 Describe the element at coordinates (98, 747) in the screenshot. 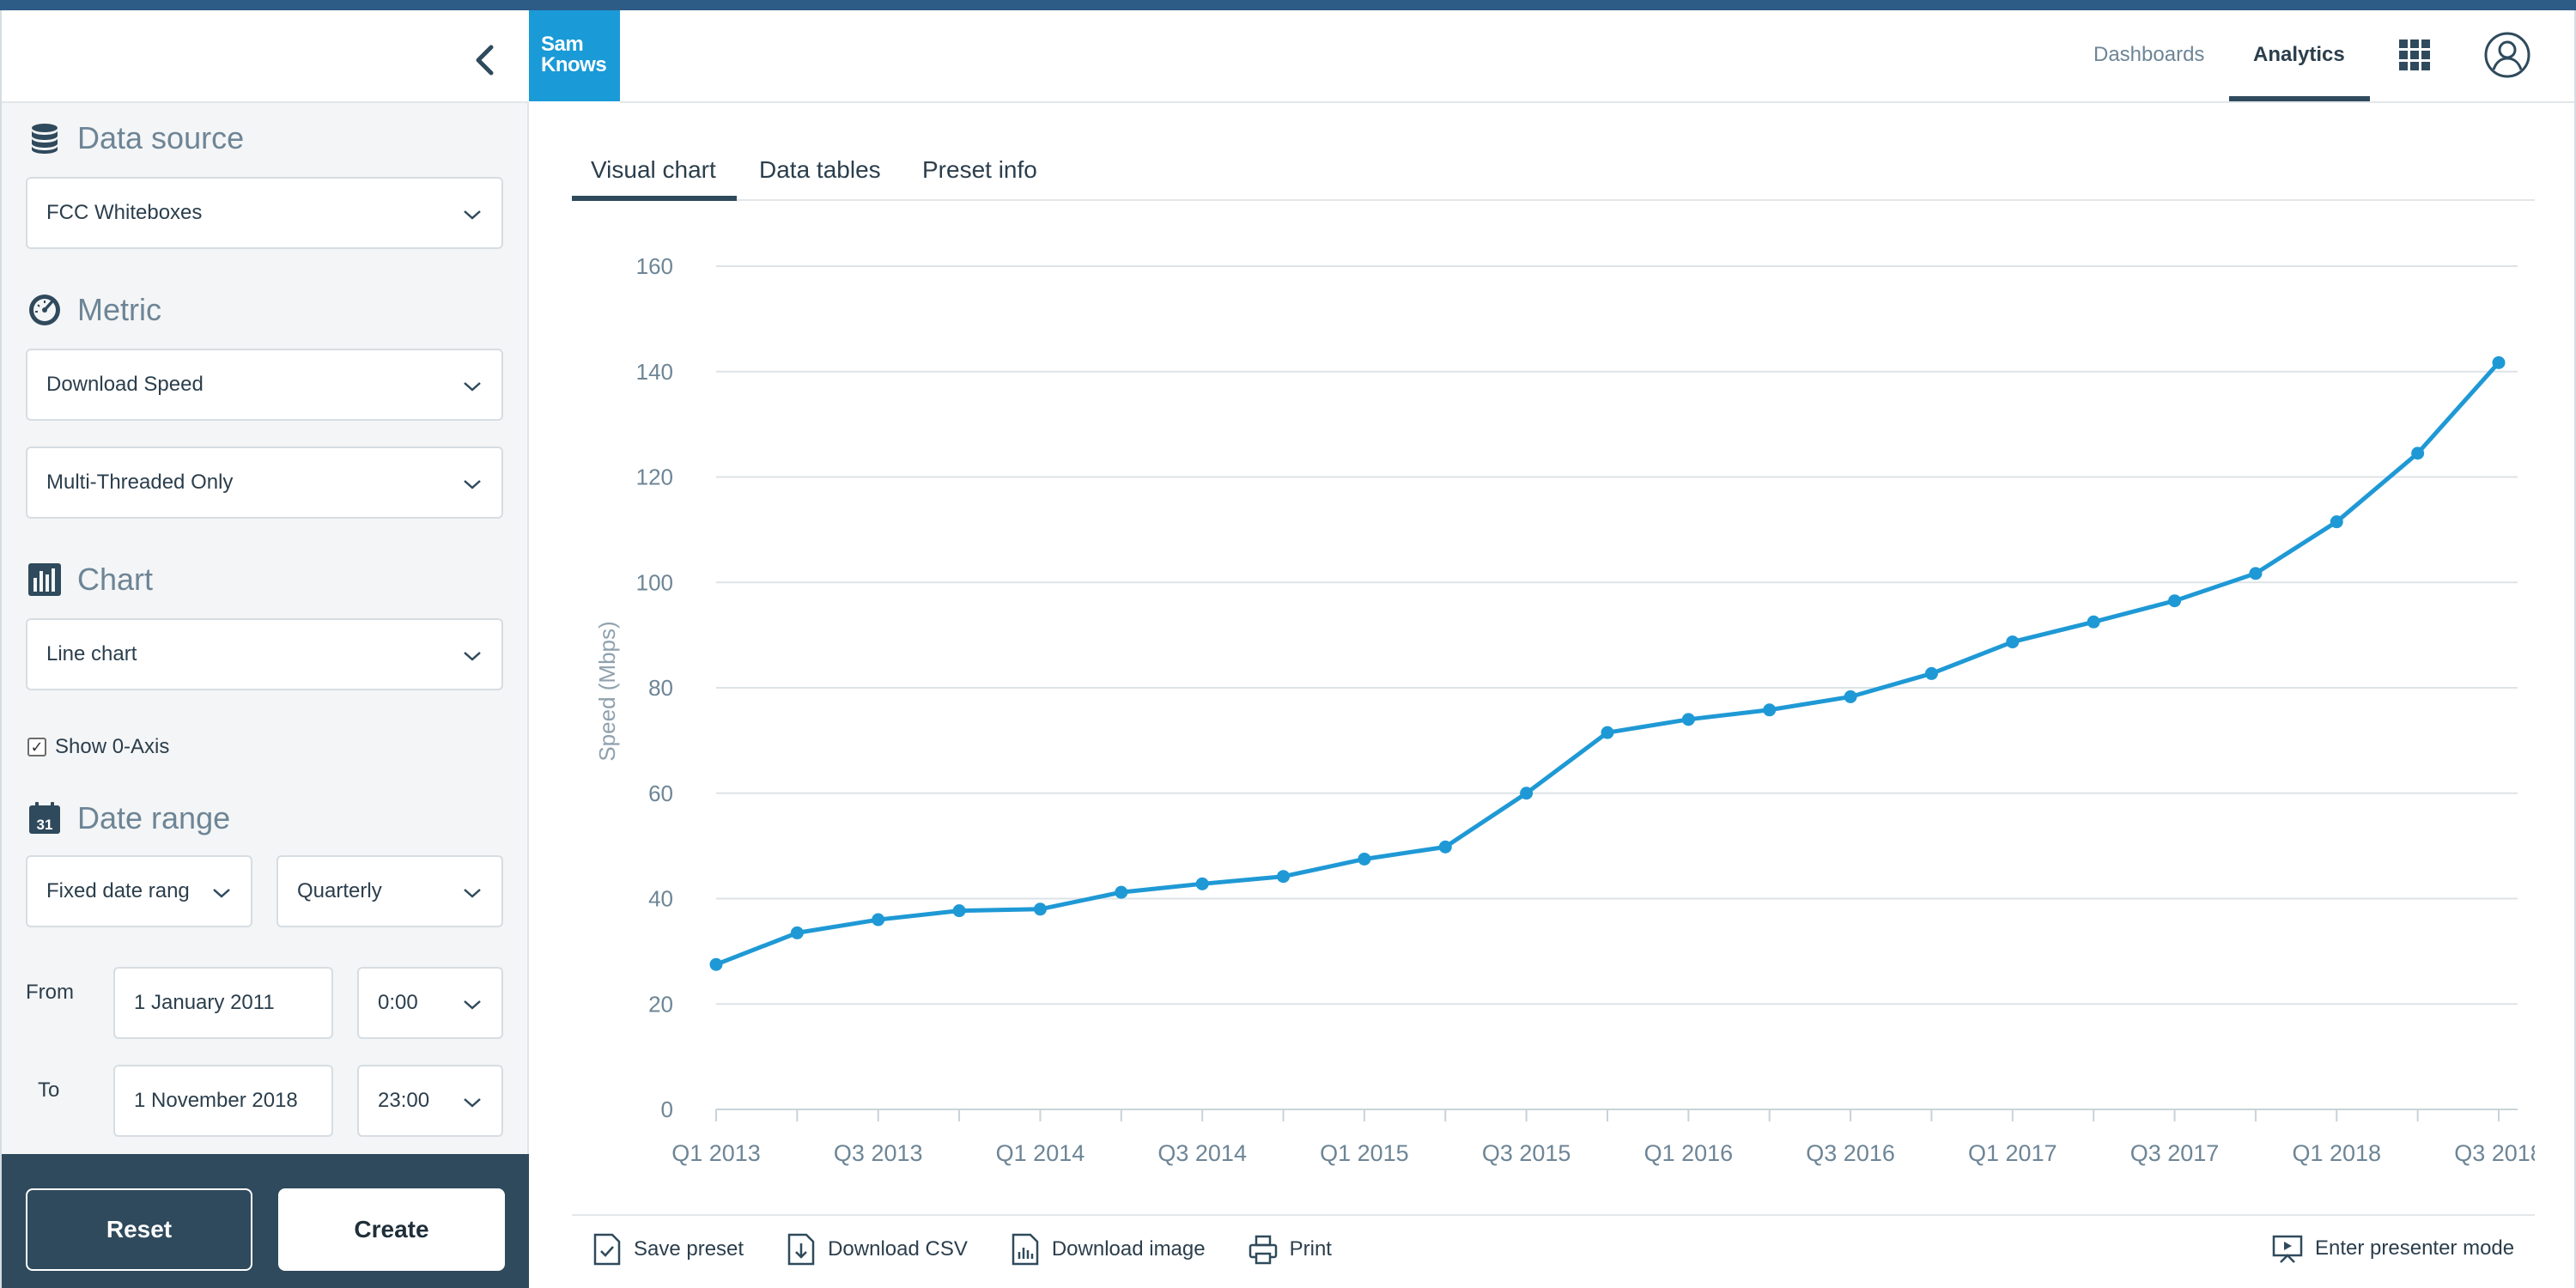

I see `show-zero-axis-row: ✓ Show 0-Axis` at that location.